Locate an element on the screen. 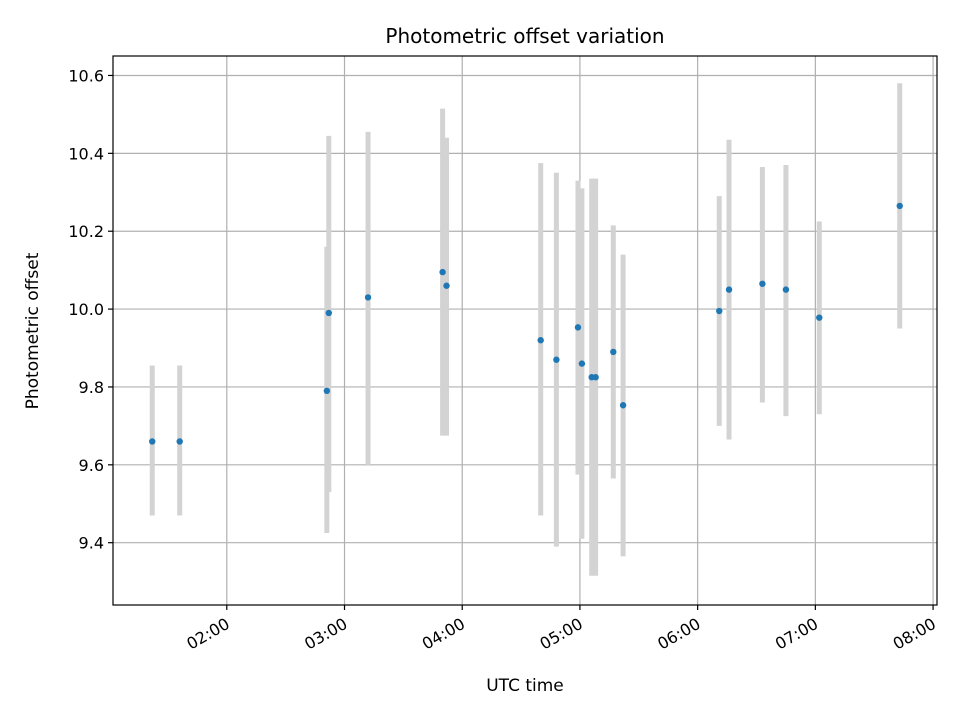  y-axis-title: Photometric offset is located at coordinates (33, 330).